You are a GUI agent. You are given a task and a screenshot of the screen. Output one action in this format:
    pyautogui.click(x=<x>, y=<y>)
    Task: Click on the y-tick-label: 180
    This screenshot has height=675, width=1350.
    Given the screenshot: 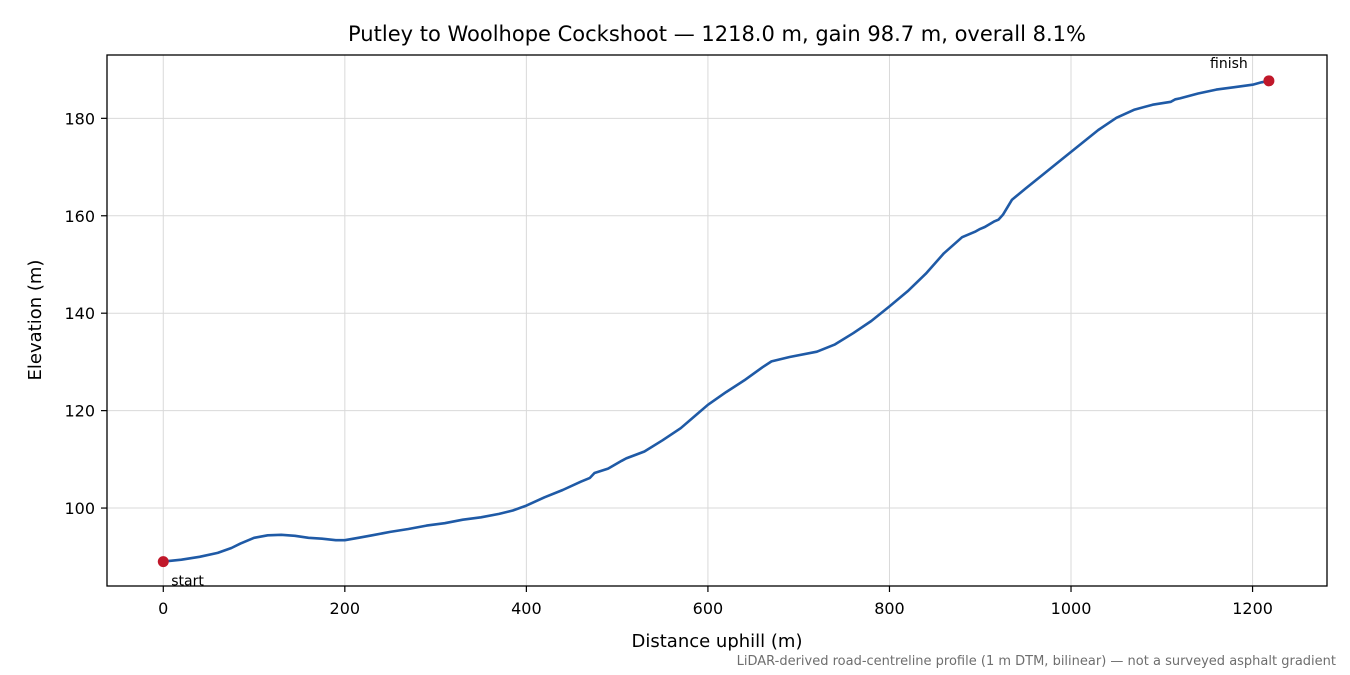 What is the action you would take?
    pyautogui.click(x=79, y=118)
    